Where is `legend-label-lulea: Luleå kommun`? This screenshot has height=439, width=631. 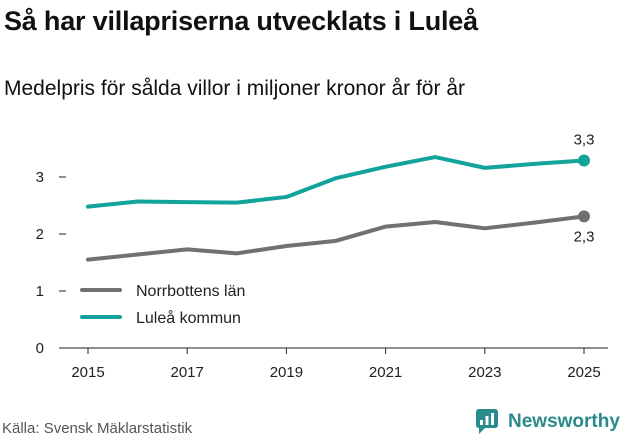 legend-label-lulea: Luleå kommun is located at coordinates (188, 318).